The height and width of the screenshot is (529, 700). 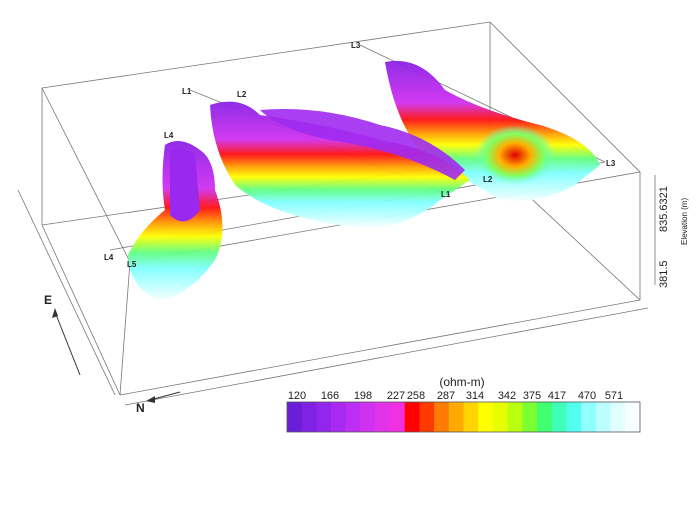 I want to click on colorbar-tick-label: 342, so click(x=507, y=396).